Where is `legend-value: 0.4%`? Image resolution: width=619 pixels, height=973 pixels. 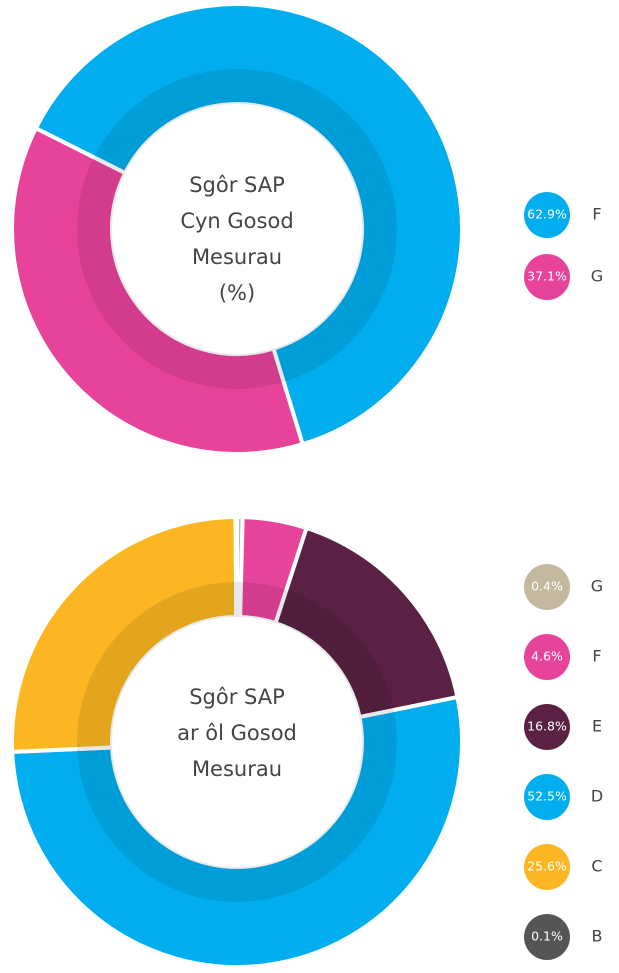
legend-value: 0.4% is located at coordinates (547, 586).